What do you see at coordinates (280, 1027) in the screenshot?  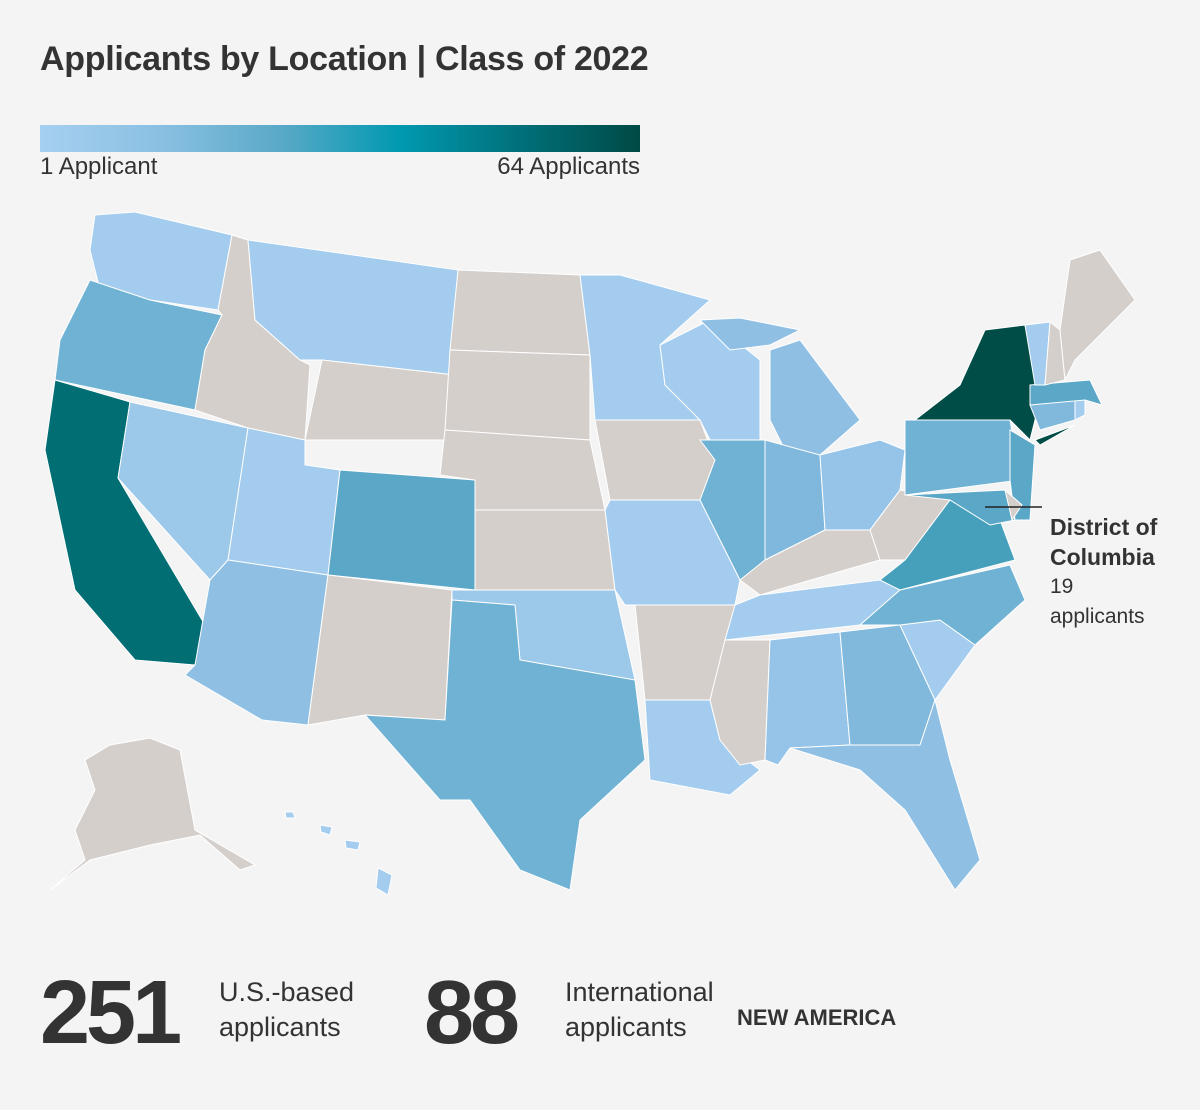 I see `stat-us-label-line2: applicants` at bounding box center [280, 1027].